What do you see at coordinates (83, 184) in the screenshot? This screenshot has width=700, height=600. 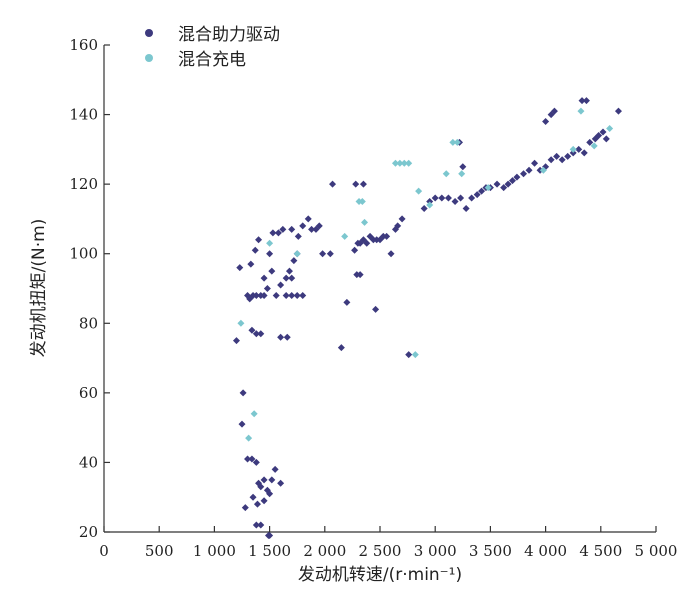 I see `y-tick-label: 120` at bounding box center [83, 184].